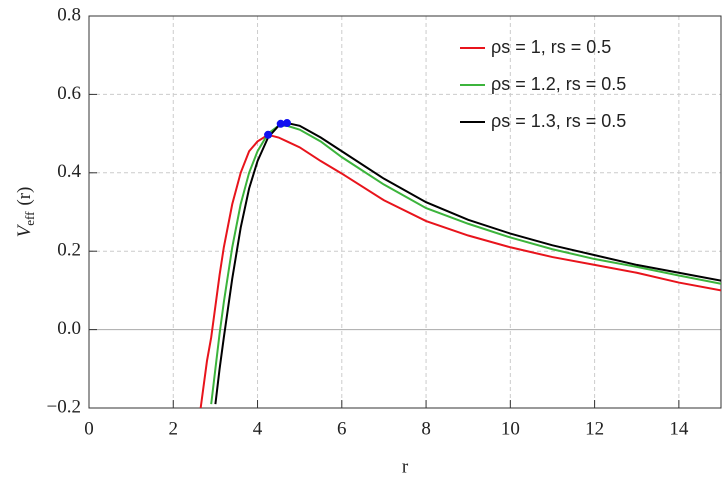 The image size is (722, 486). I want to click on x-tick-label: 2, so click(174, 428).